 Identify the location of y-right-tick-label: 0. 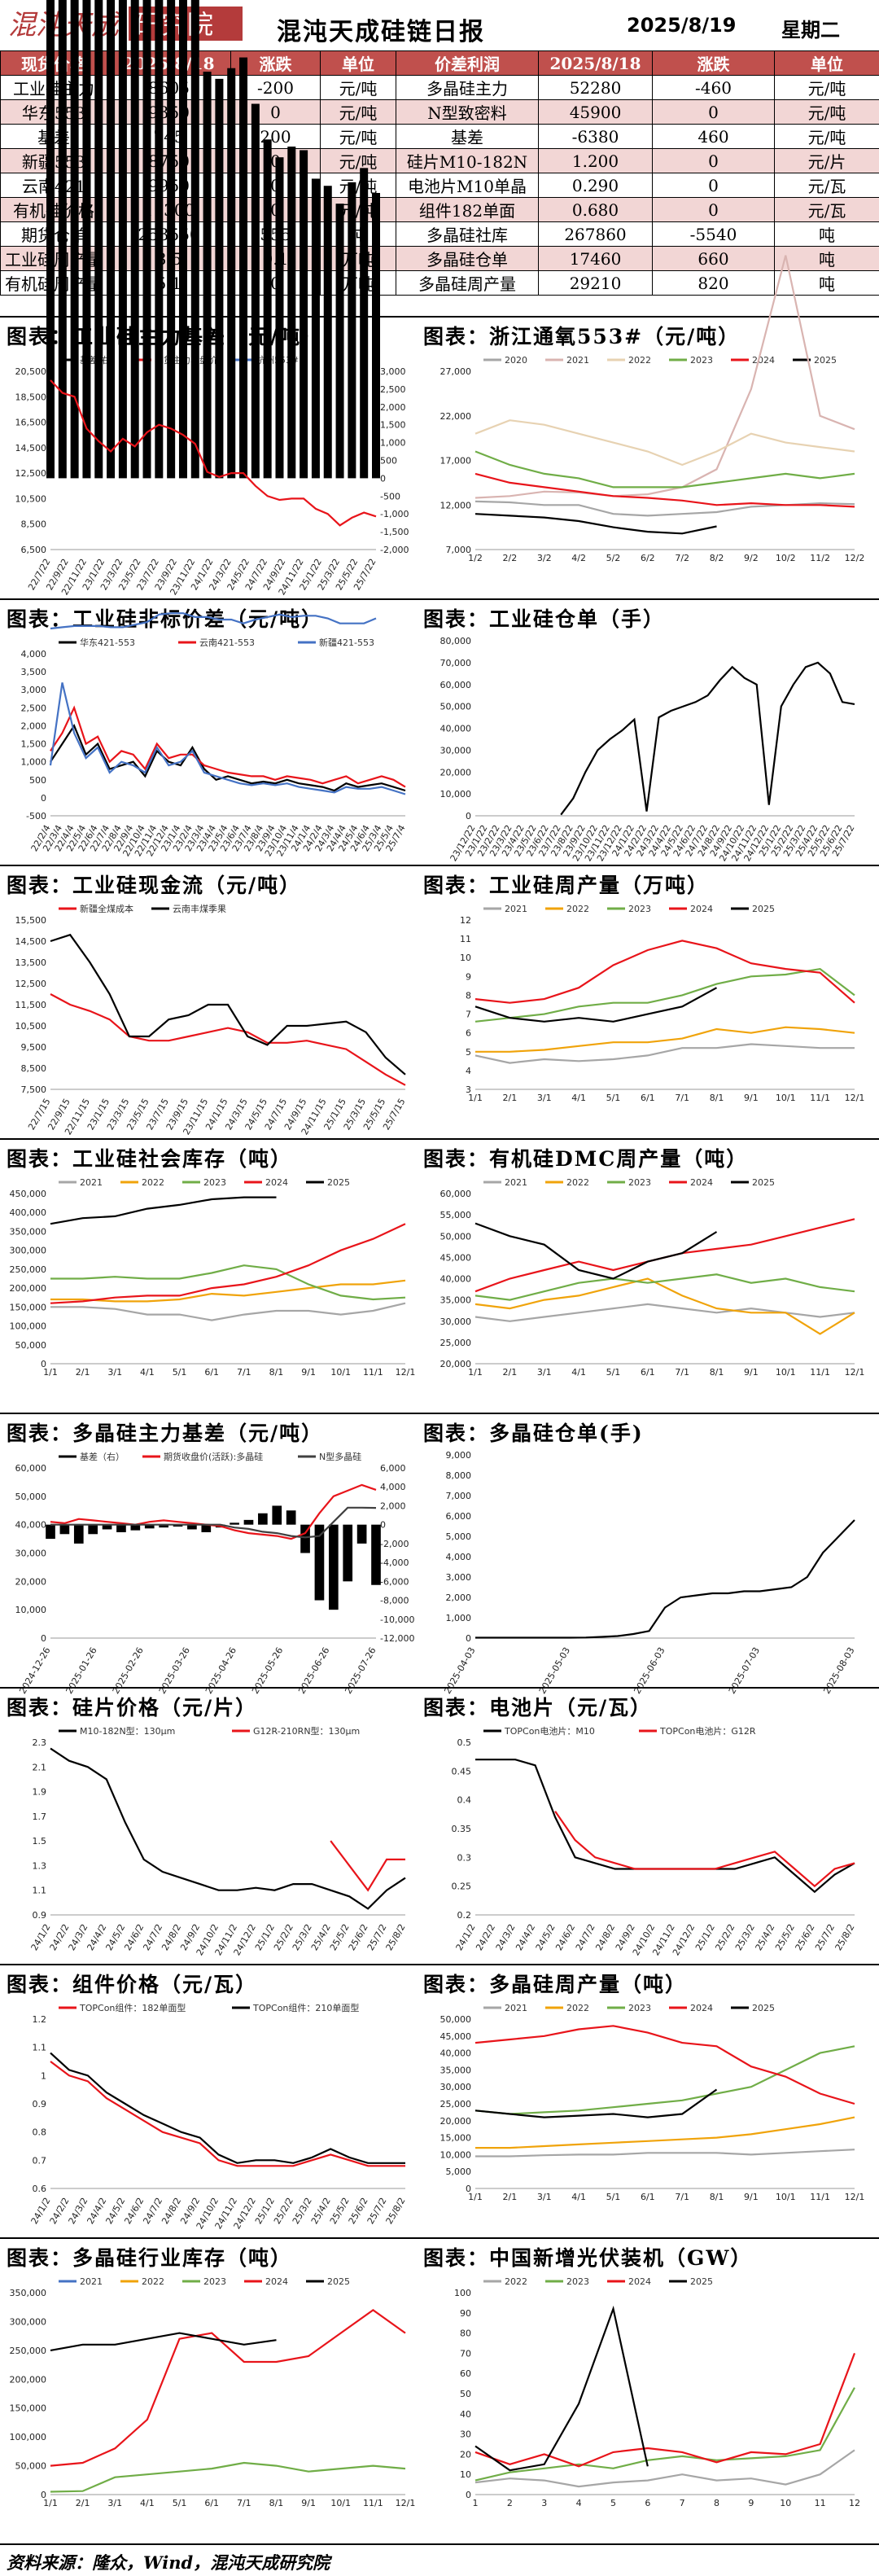
(383, 478).